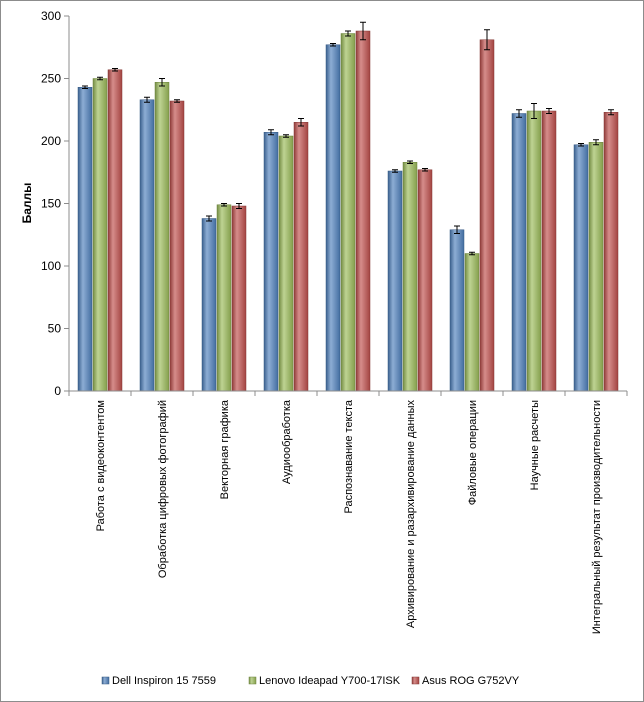 The width and height of the screenshot is (644, 702). What do you see at coordinates (163, 489) in the screenshot?
I see `x-category-label: Обработка цифровых фотографий` at bounding box center [163, 489].